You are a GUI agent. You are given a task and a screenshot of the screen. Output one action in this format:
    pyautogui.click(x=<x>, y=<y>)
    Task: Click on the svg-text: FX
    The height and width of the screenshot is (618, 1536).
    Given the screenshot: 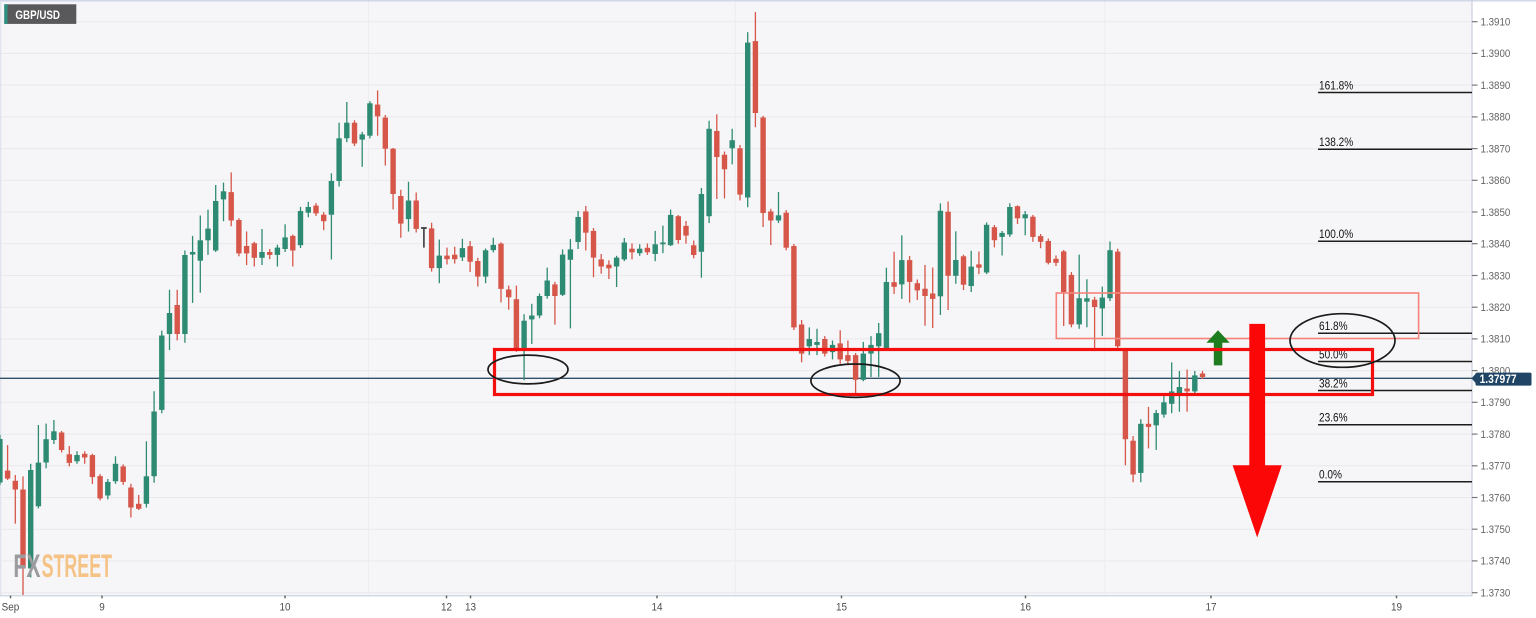 What is the action you would take?
    pyautogui.click(x=27, y=565)
    